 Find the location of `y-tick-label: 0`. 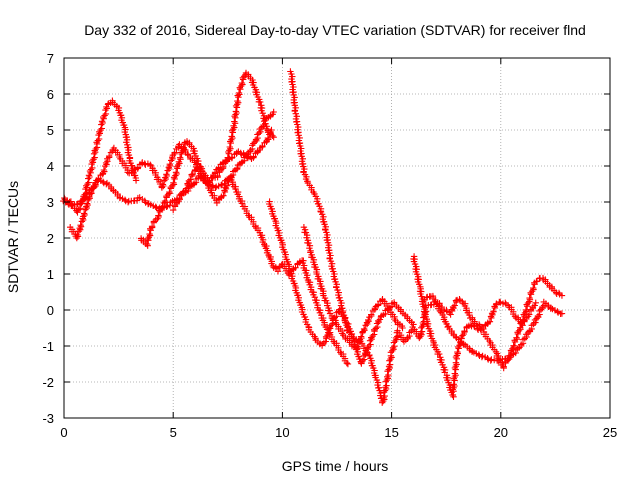

y-tick-label: 0 is located at coordinates (50, 310).